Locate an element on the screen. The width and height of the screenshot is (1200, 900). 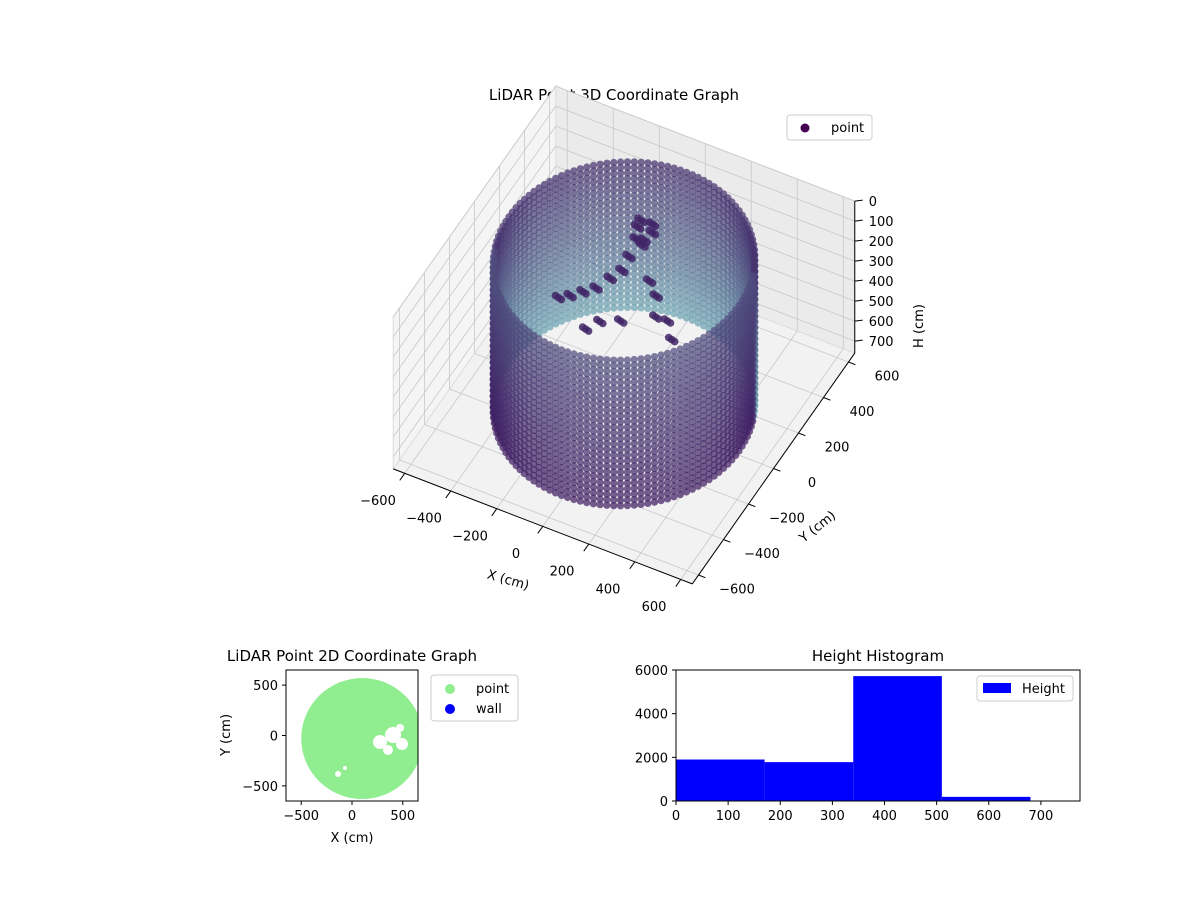
x-tick-label-histogram: 200 is located at coordinates (780, 816).